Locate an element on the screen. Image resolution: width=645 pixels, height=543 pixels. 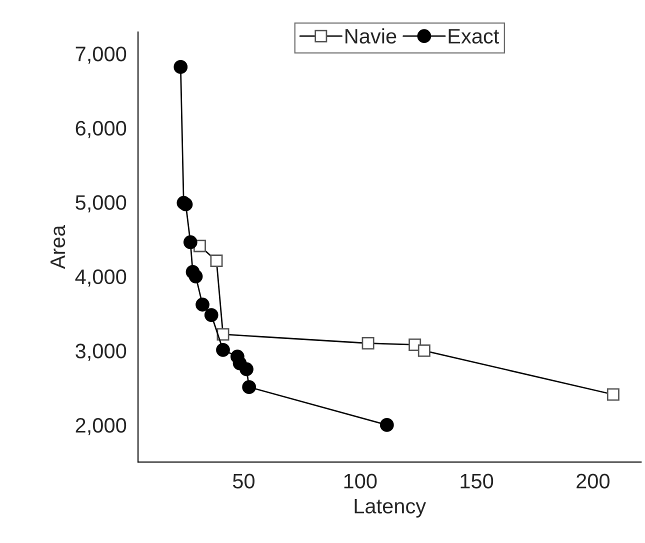
legend-label: Navie is located at coordinates (371, 36).